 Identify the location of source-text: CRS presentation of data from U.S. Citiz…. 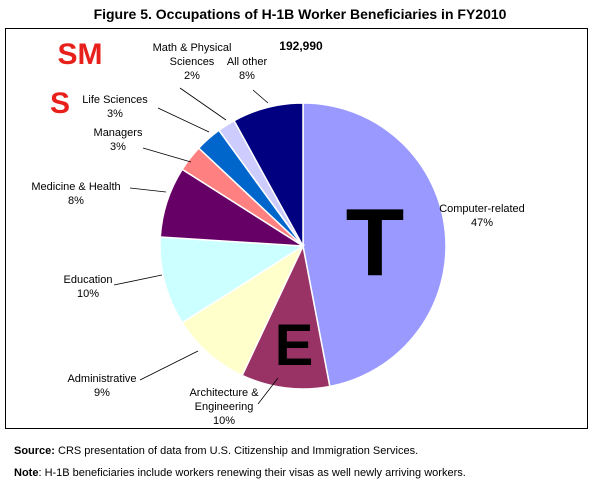
(236, 451).